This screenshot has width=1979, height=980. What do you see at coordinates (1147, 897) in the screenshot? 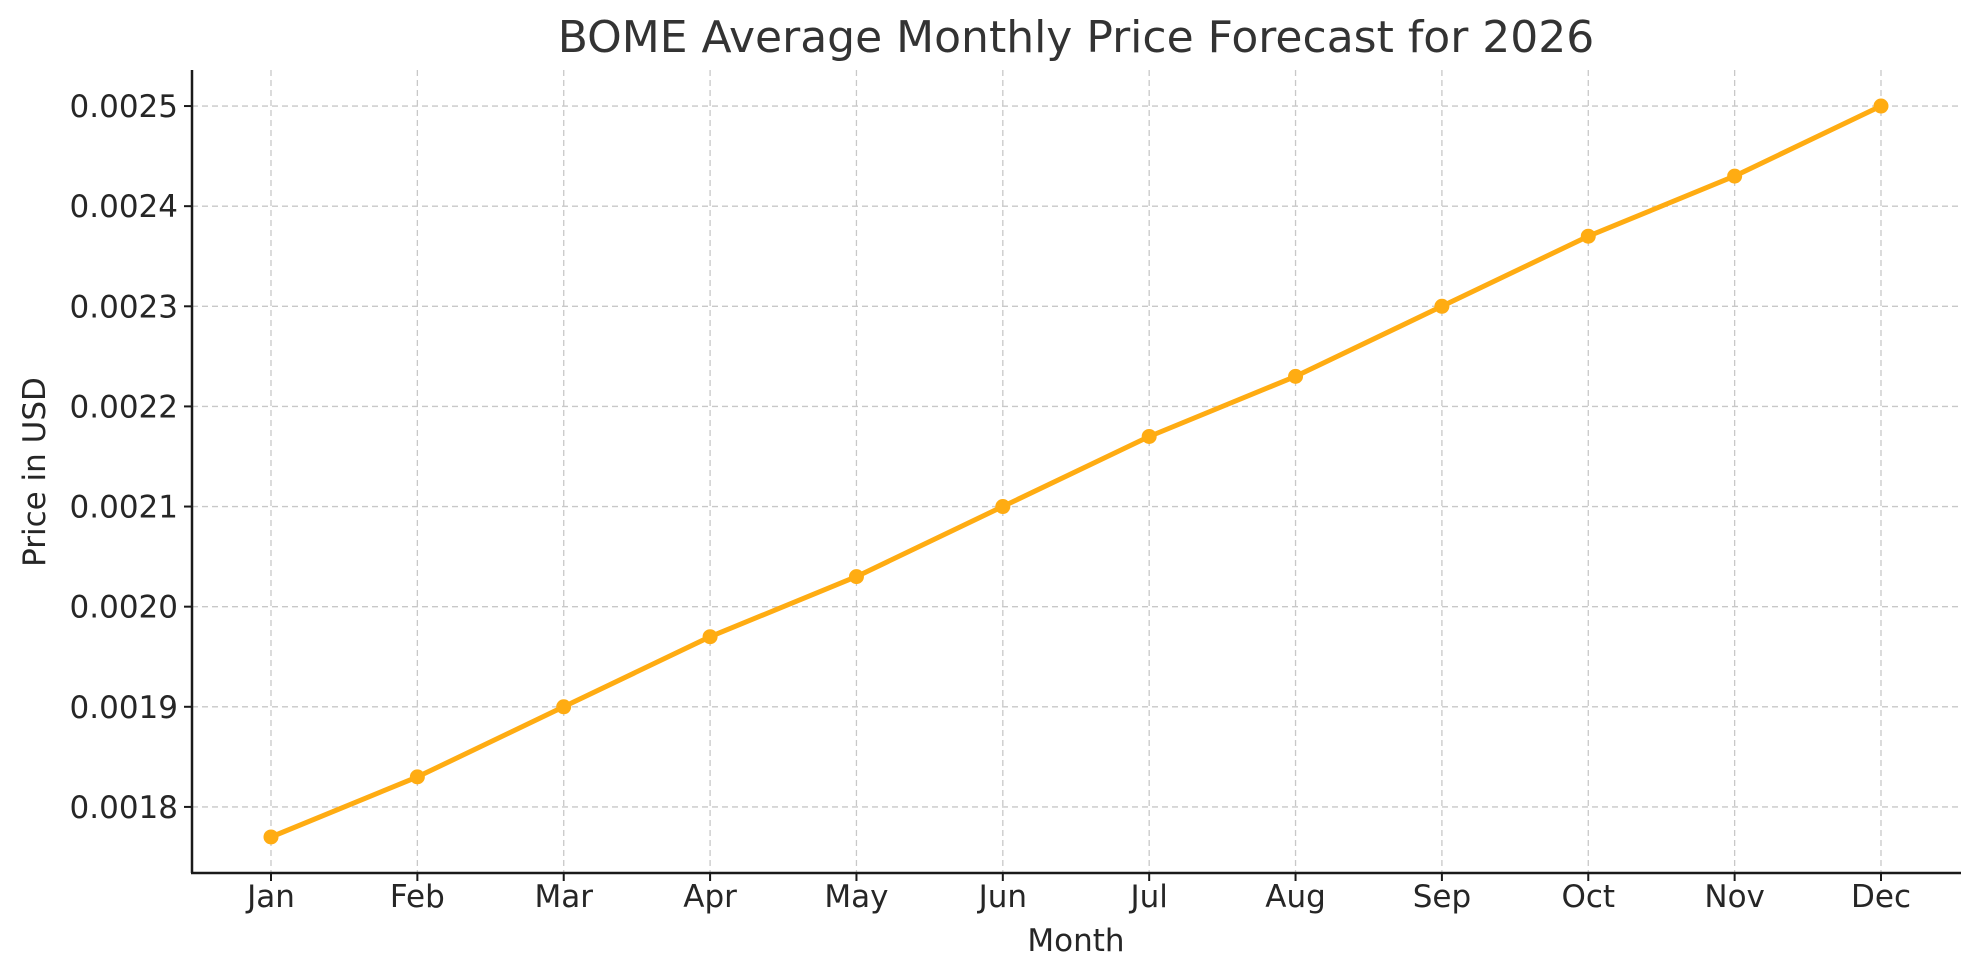
I see `x-tick-label: Jul` at bounding box center [1147, 897].